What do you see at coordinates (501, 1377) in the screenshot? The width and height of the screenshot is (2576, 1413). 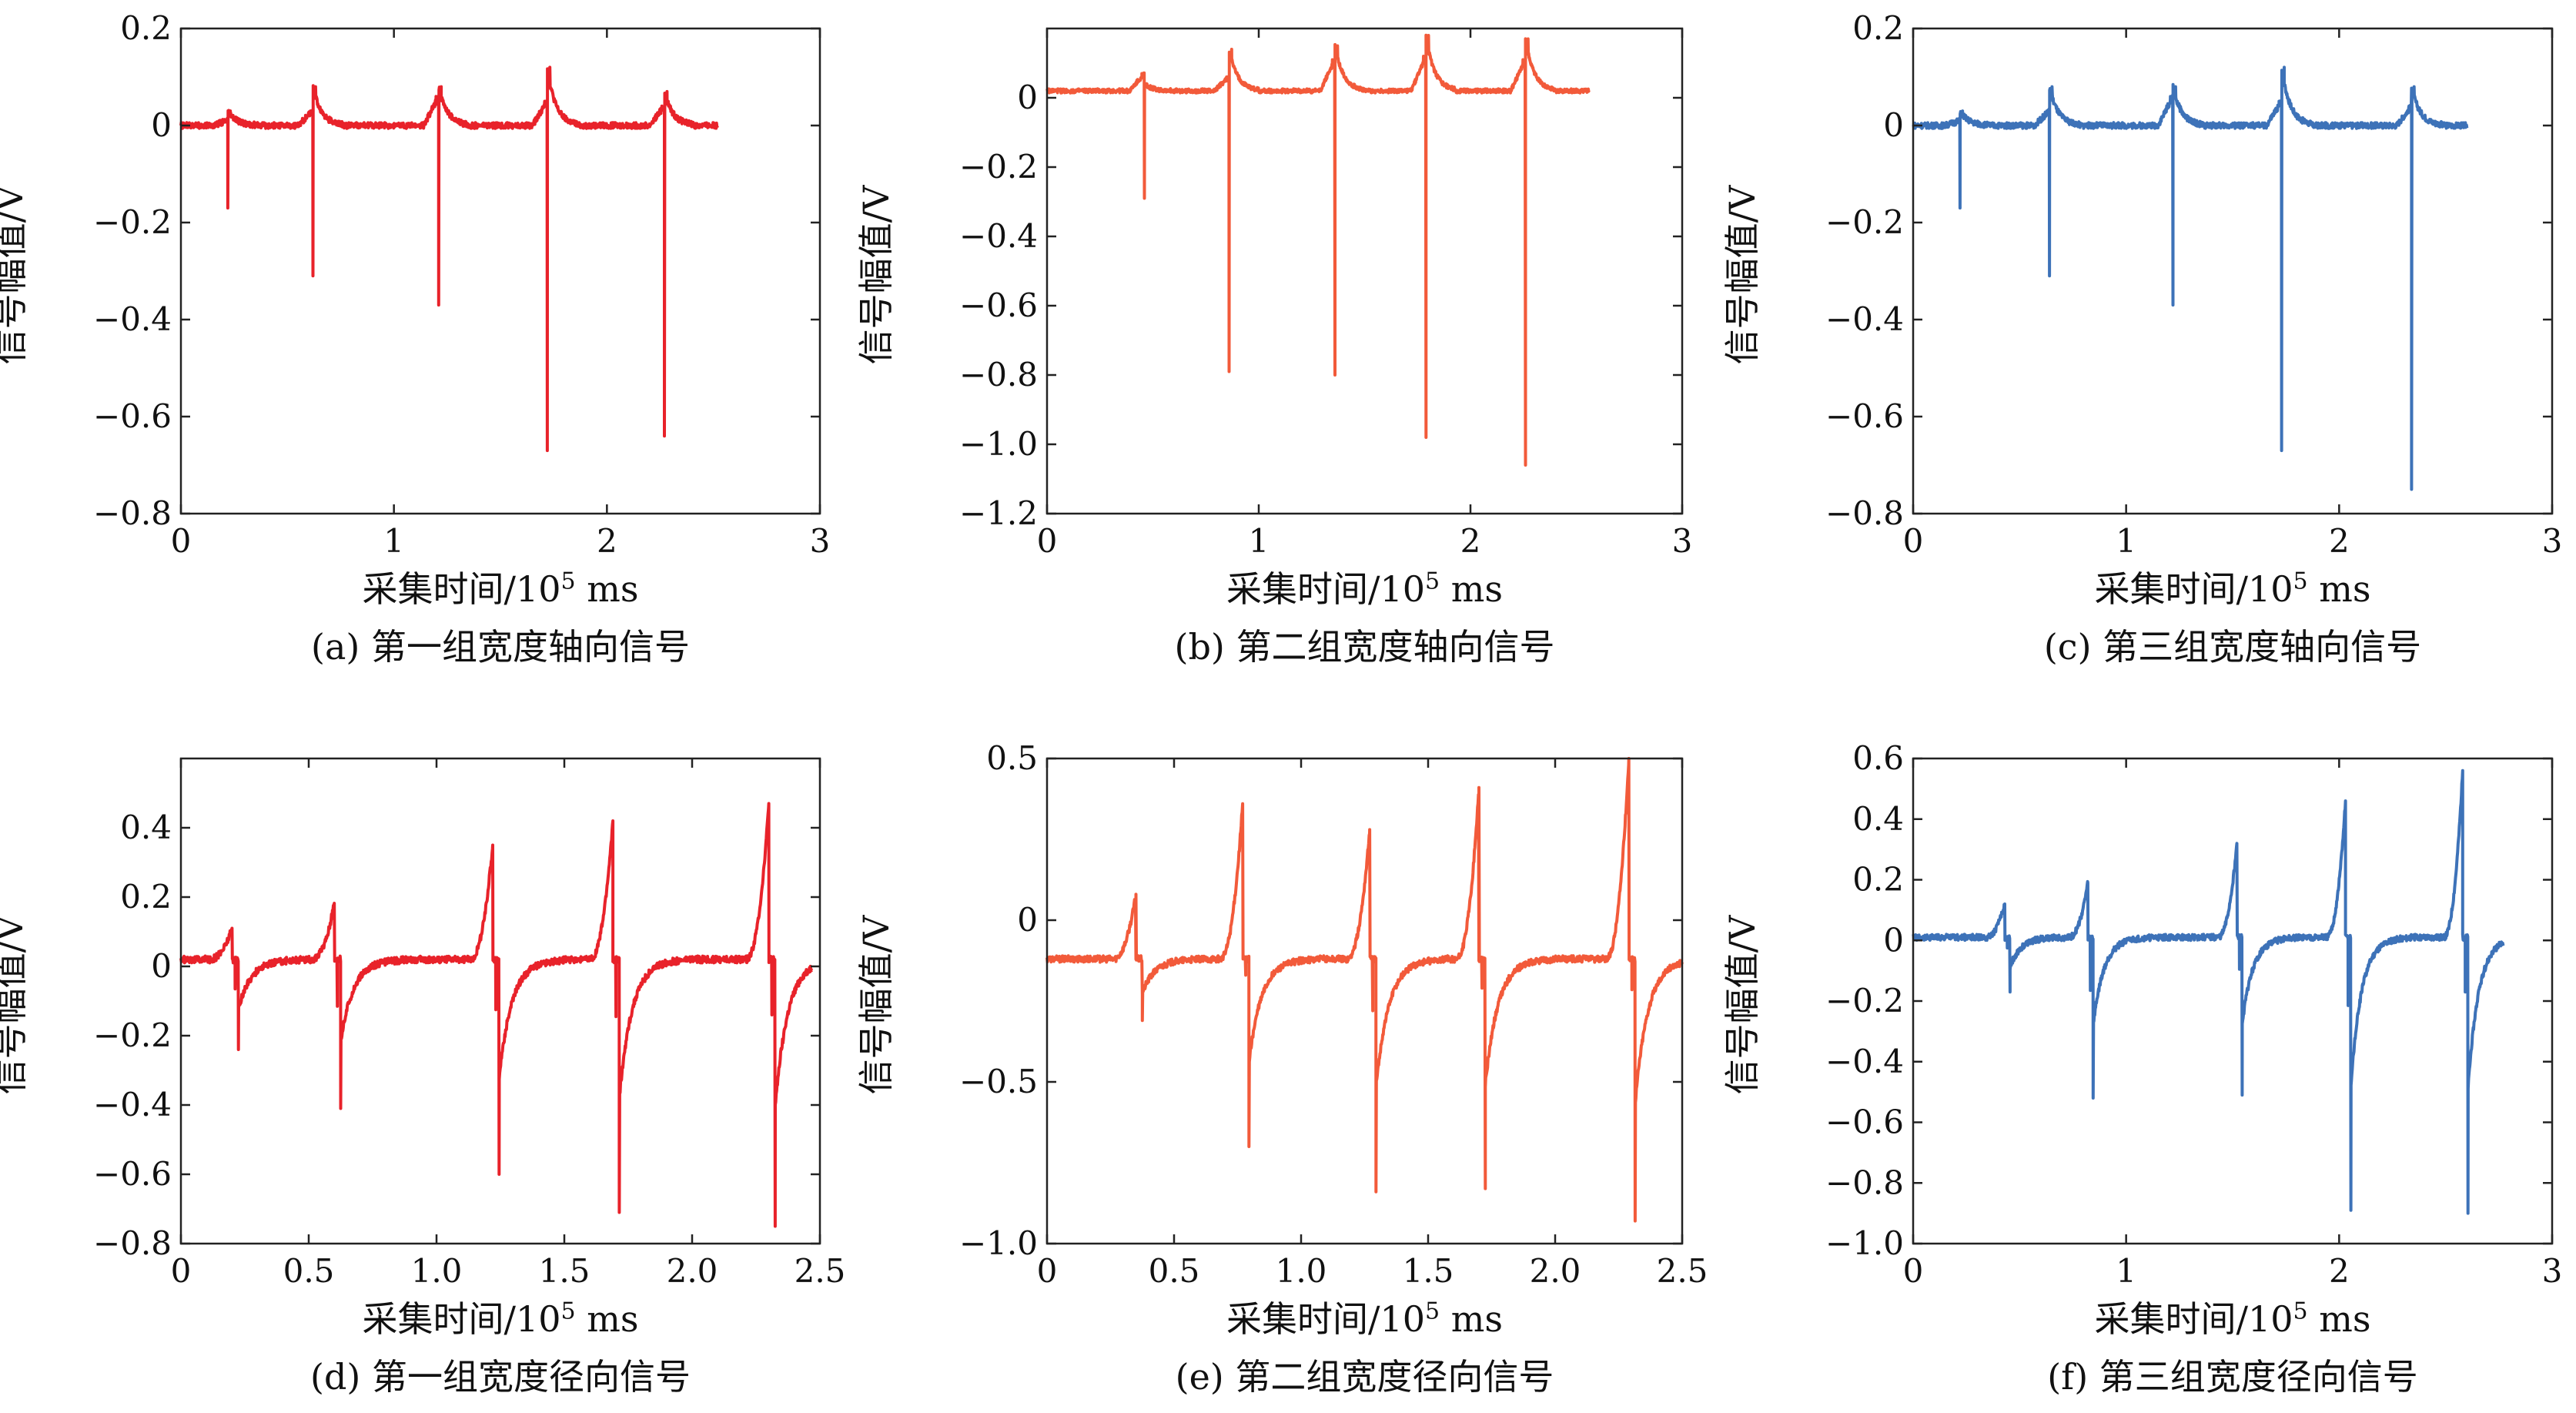 I see `panel-caption: (d) 第一组宽度径向信号` at bounding box center [501, 1377].